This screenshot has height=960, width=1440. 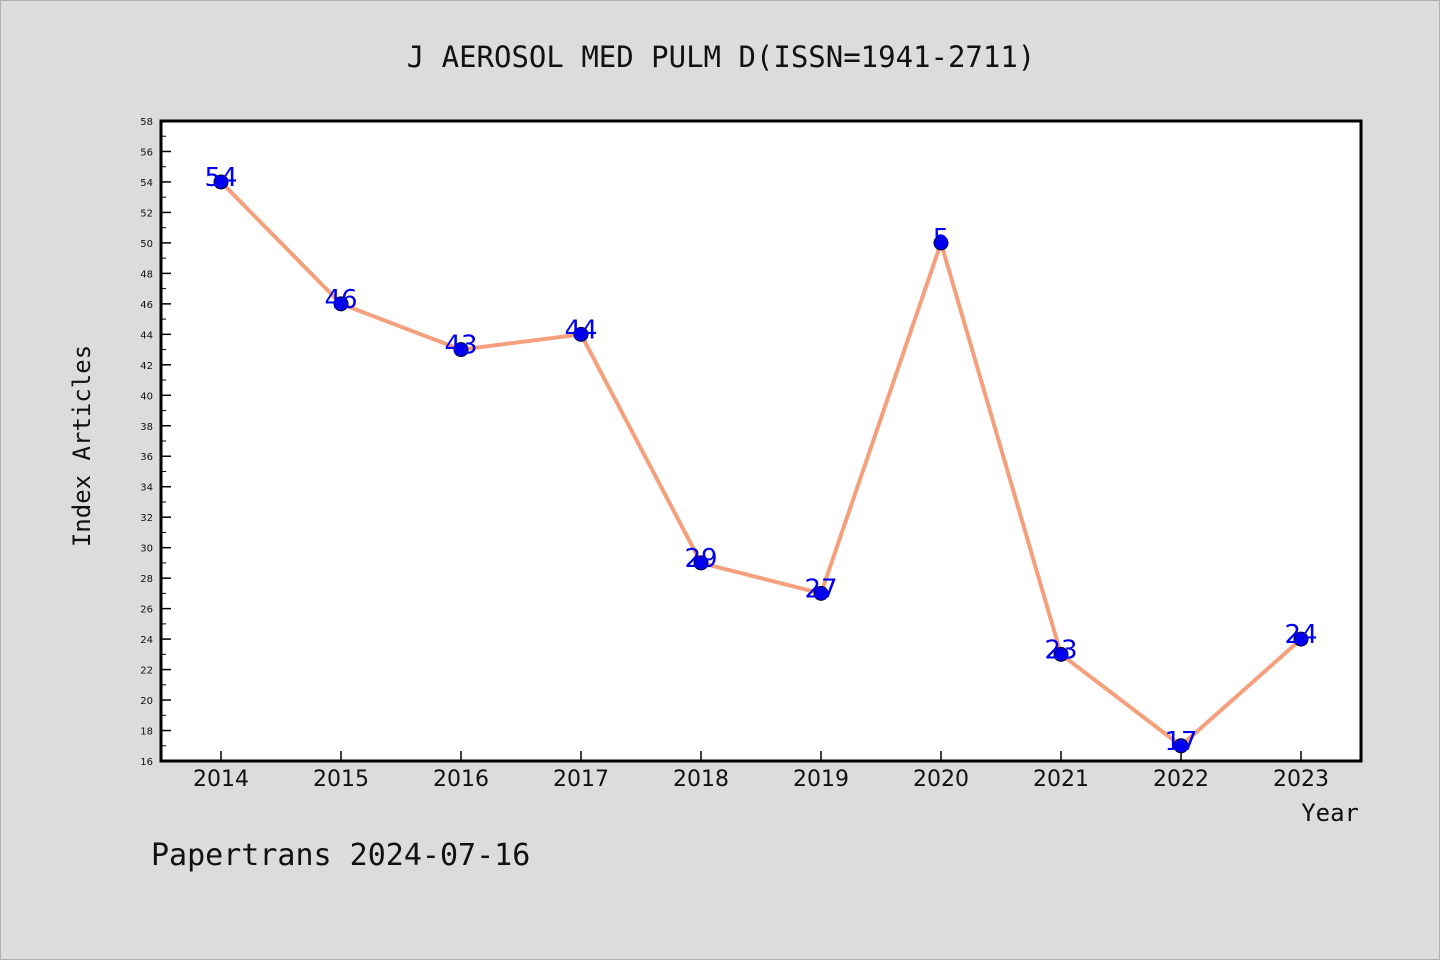 I want to click on data-label: 23, so click(x=1060, y=650).